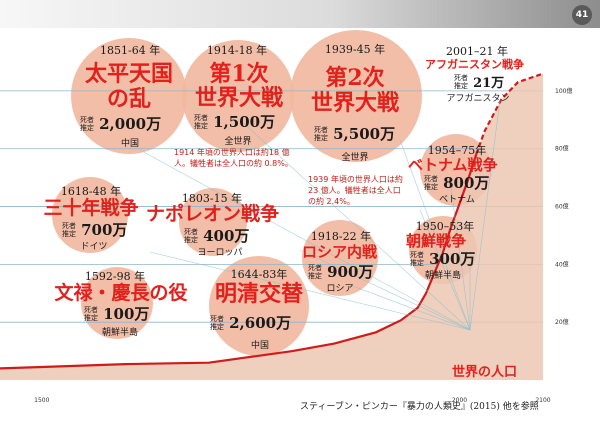 The image size is (600, 422). Describe the element at coordinates (445, 226) in the screenshot. I see `event-korea-years: 1950–53年` at that location.